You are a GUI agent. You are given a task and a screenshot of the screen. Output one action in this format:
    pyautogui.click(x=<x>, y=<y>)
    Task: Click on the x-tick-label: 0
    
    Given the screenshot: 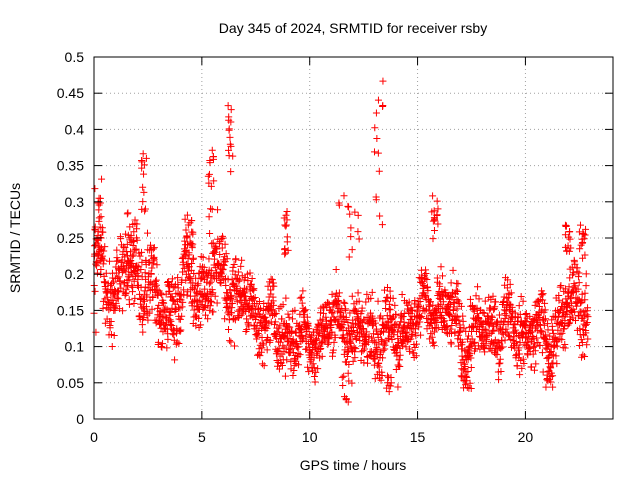 What is the action you would take?
    pyautogui.click(x=94, y=437)
    